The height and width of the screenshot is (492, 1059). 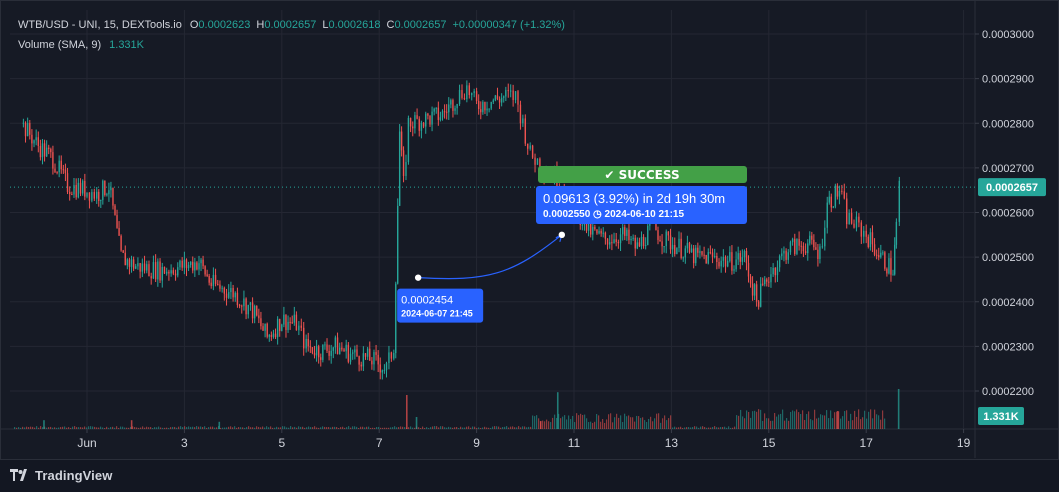 I want to click on forecast-status-badge: ✔ SUCCESS, so click(x=642, y=174).